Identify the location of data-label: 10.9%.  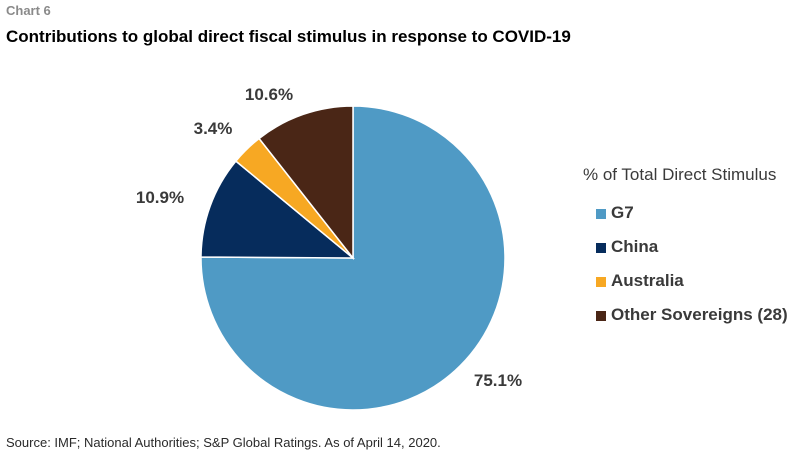
(160, 197).